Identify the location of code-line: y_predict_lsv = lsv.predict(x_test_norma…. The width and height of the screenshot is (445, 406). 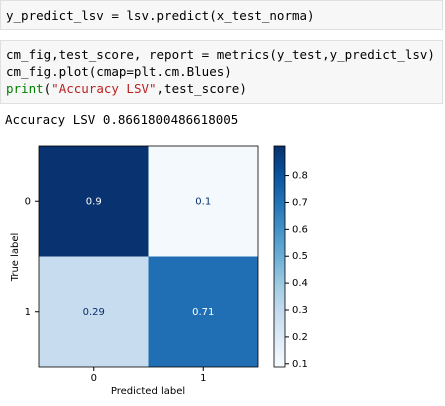
(221, 15).